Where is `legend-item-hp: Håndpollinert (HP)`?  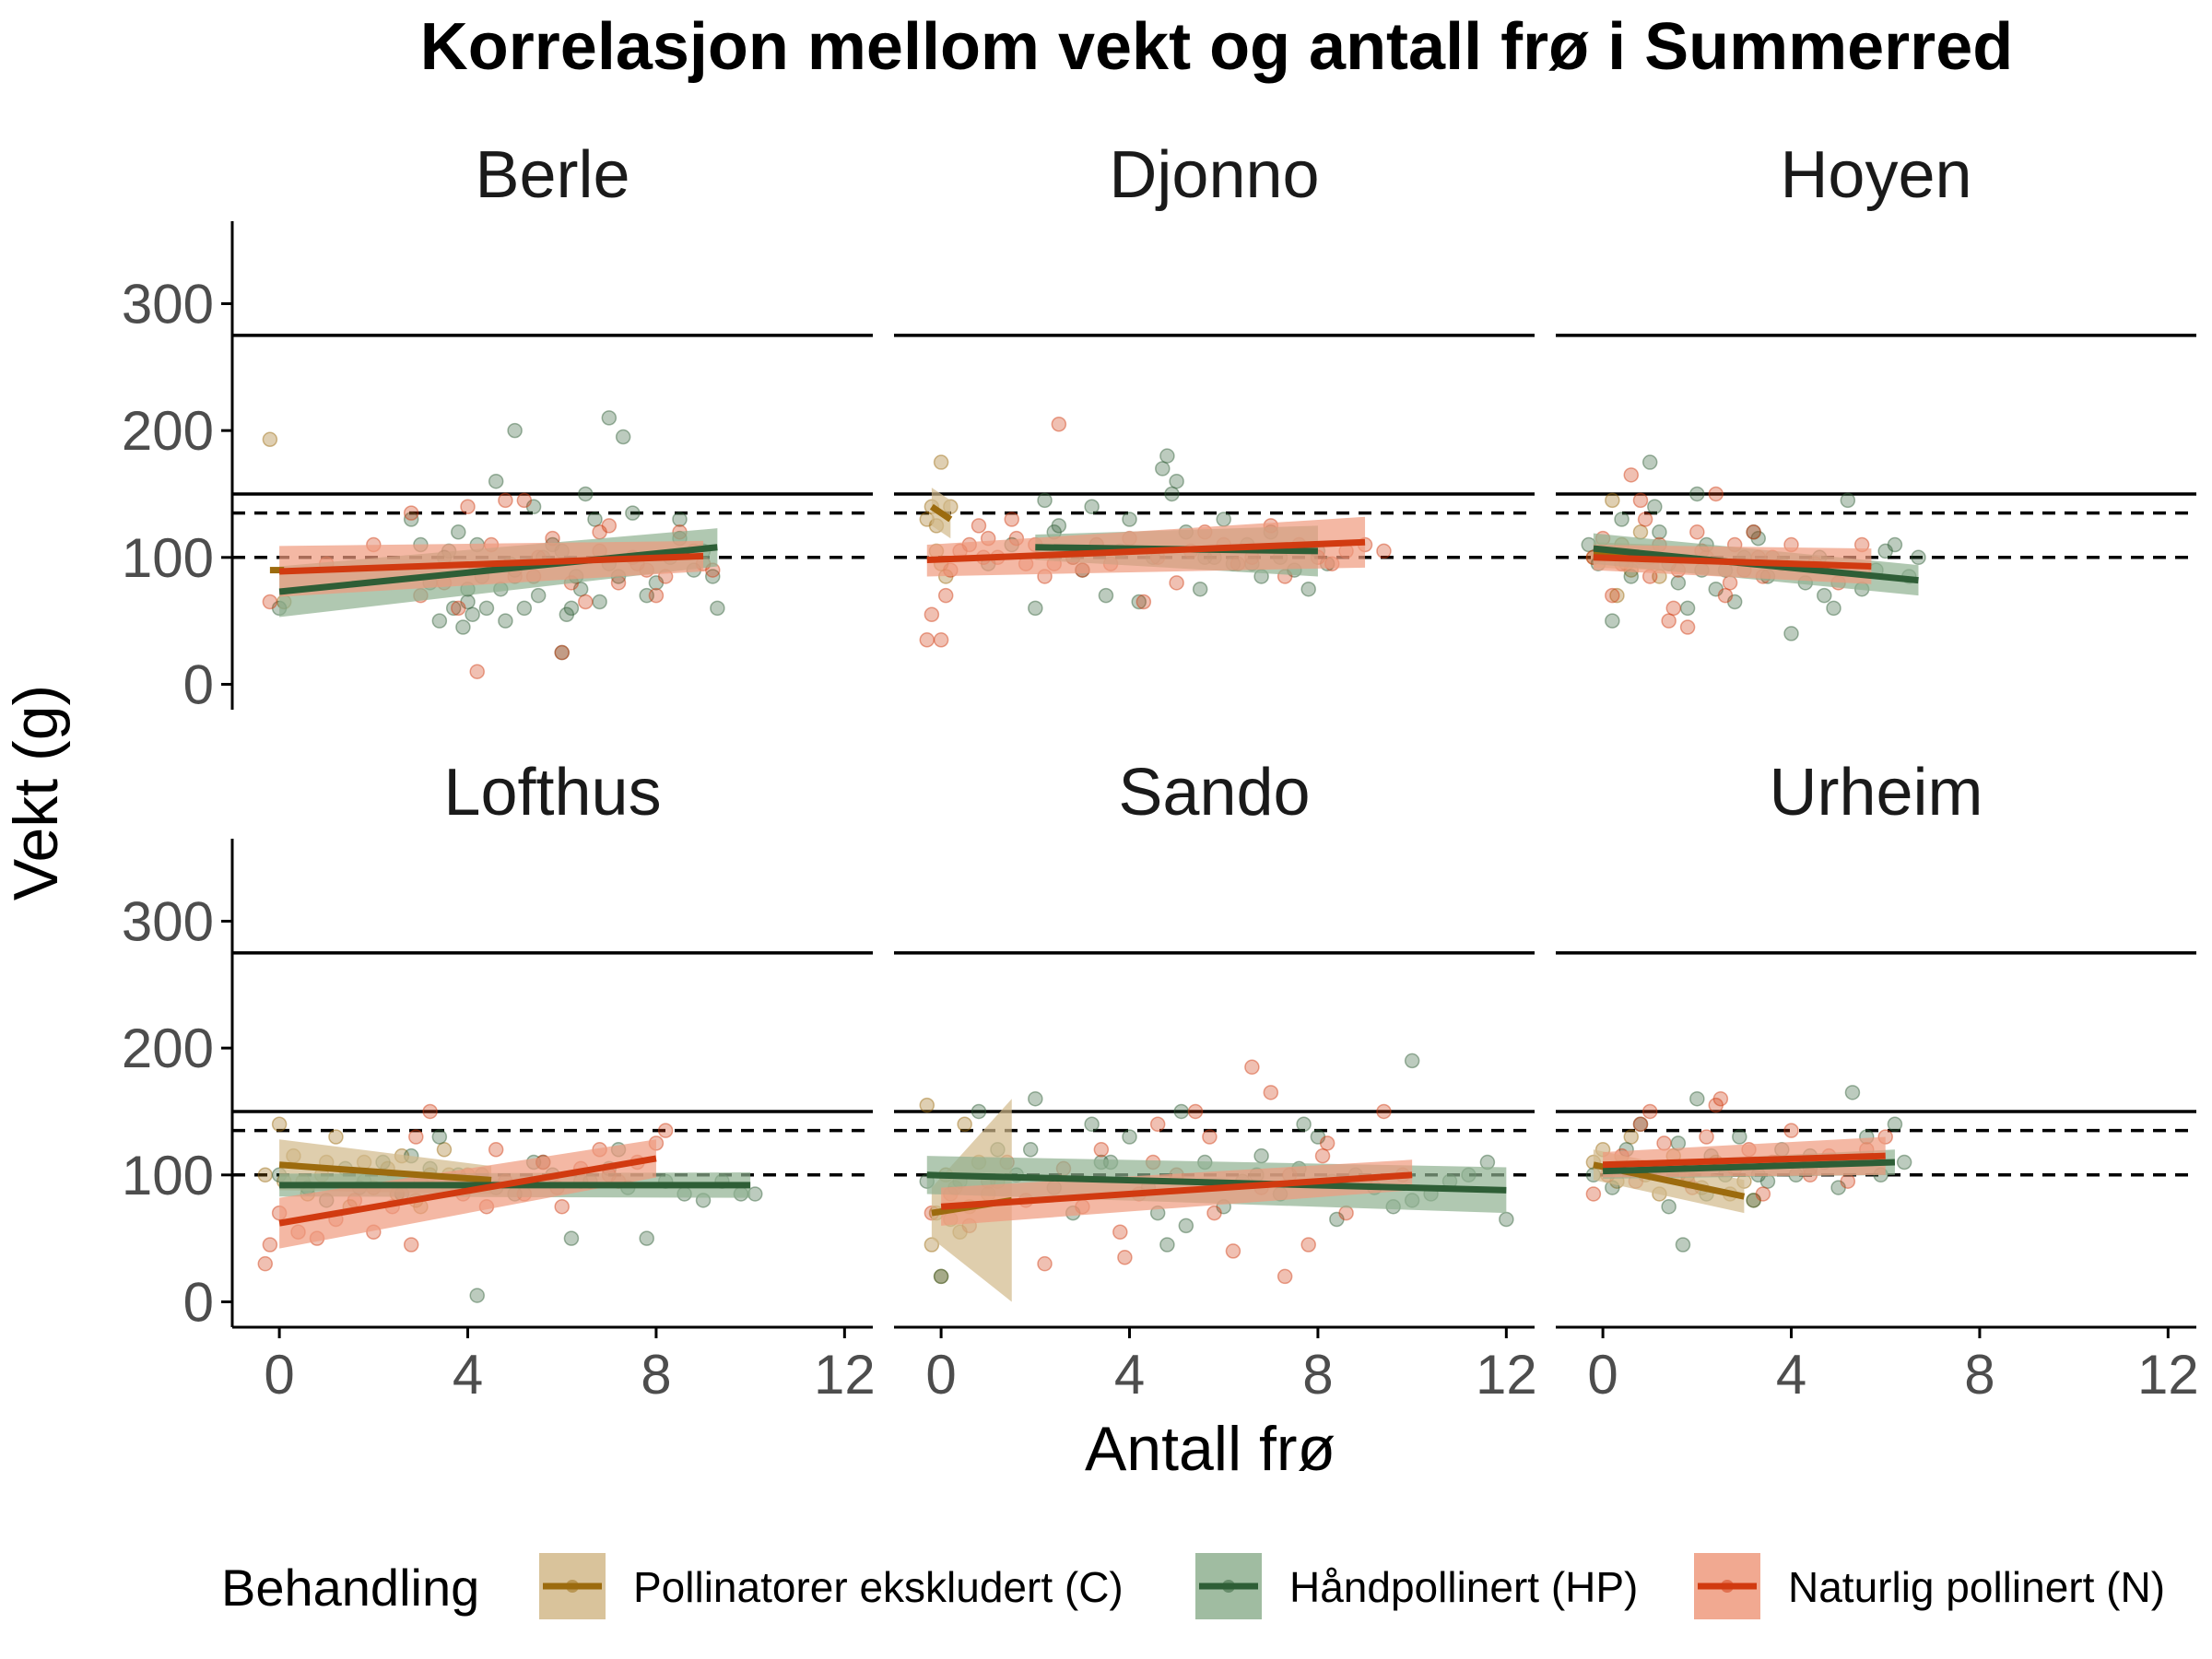 legend-item-hp: Håndpollinert (HP) is located at coordinates (1416, 1586).